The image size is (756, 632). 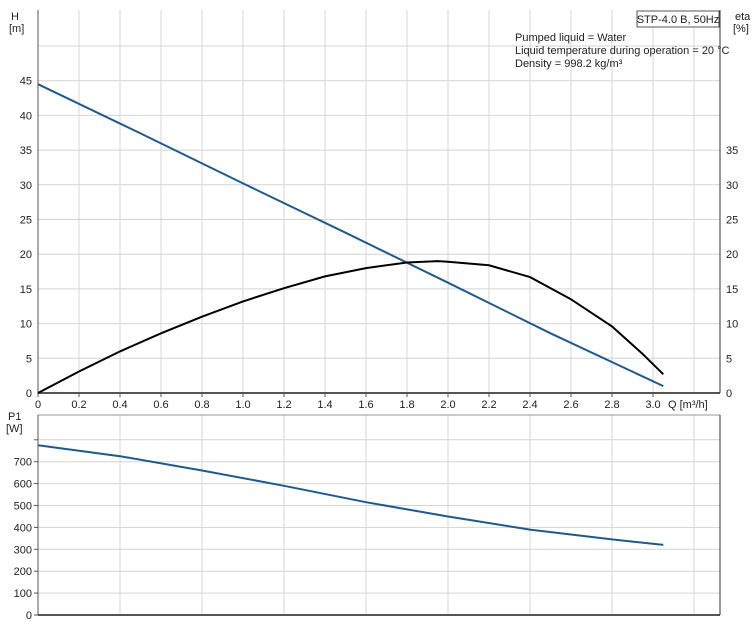 What do you see at coordinates (732, 290) in the screenshot?
I see `y-tick-label-right: 15` at bounding box center [732, 290].